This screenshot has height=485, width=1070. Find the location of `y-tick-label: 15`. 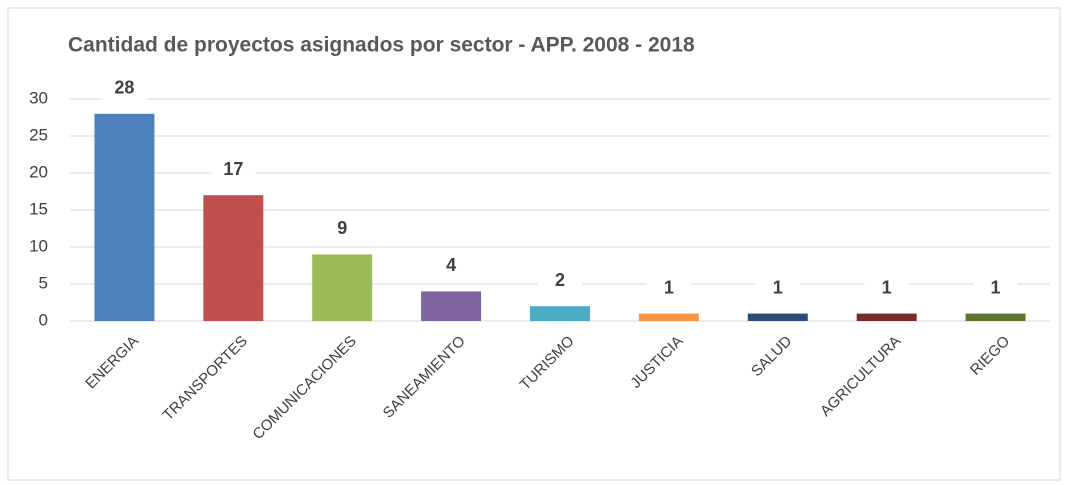

y-tick-label: 15 is located at coordinates (38, 208).